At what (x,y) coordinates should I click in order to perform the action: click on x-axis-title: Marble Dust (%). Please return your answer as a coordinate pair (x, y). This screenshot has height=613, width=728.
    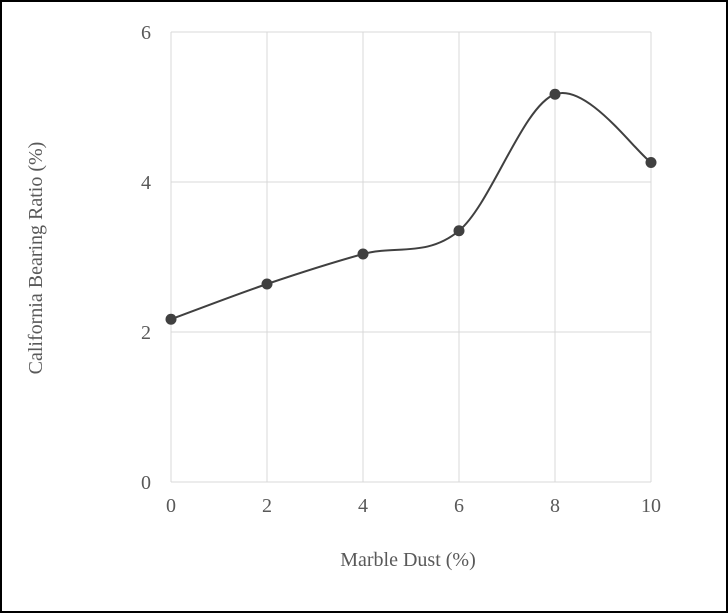
    Looking at the image, I should click on (408, 560).